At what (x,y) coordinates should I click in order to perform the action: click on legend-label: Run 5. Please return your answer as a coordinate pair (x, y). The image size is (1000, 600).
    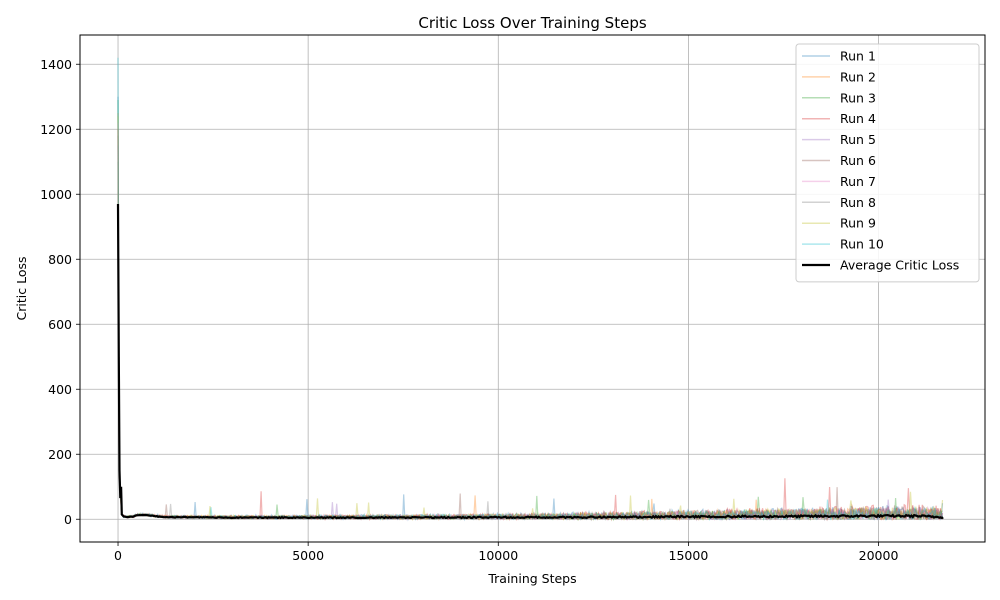
    Looking at the image, I should click on (858, 139).